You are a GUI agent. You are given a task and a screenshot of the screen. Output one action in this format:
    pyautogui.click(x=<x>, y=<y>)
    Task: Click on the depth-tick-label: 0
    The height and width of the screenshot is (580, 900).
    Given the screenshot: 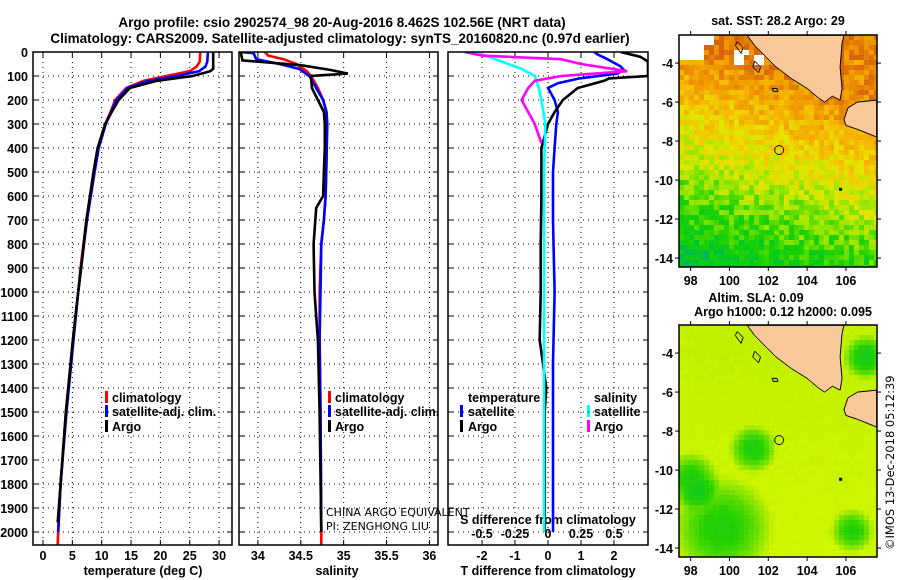 What is the action you would take?
    pyautogui.click(x=24, y=53)
    